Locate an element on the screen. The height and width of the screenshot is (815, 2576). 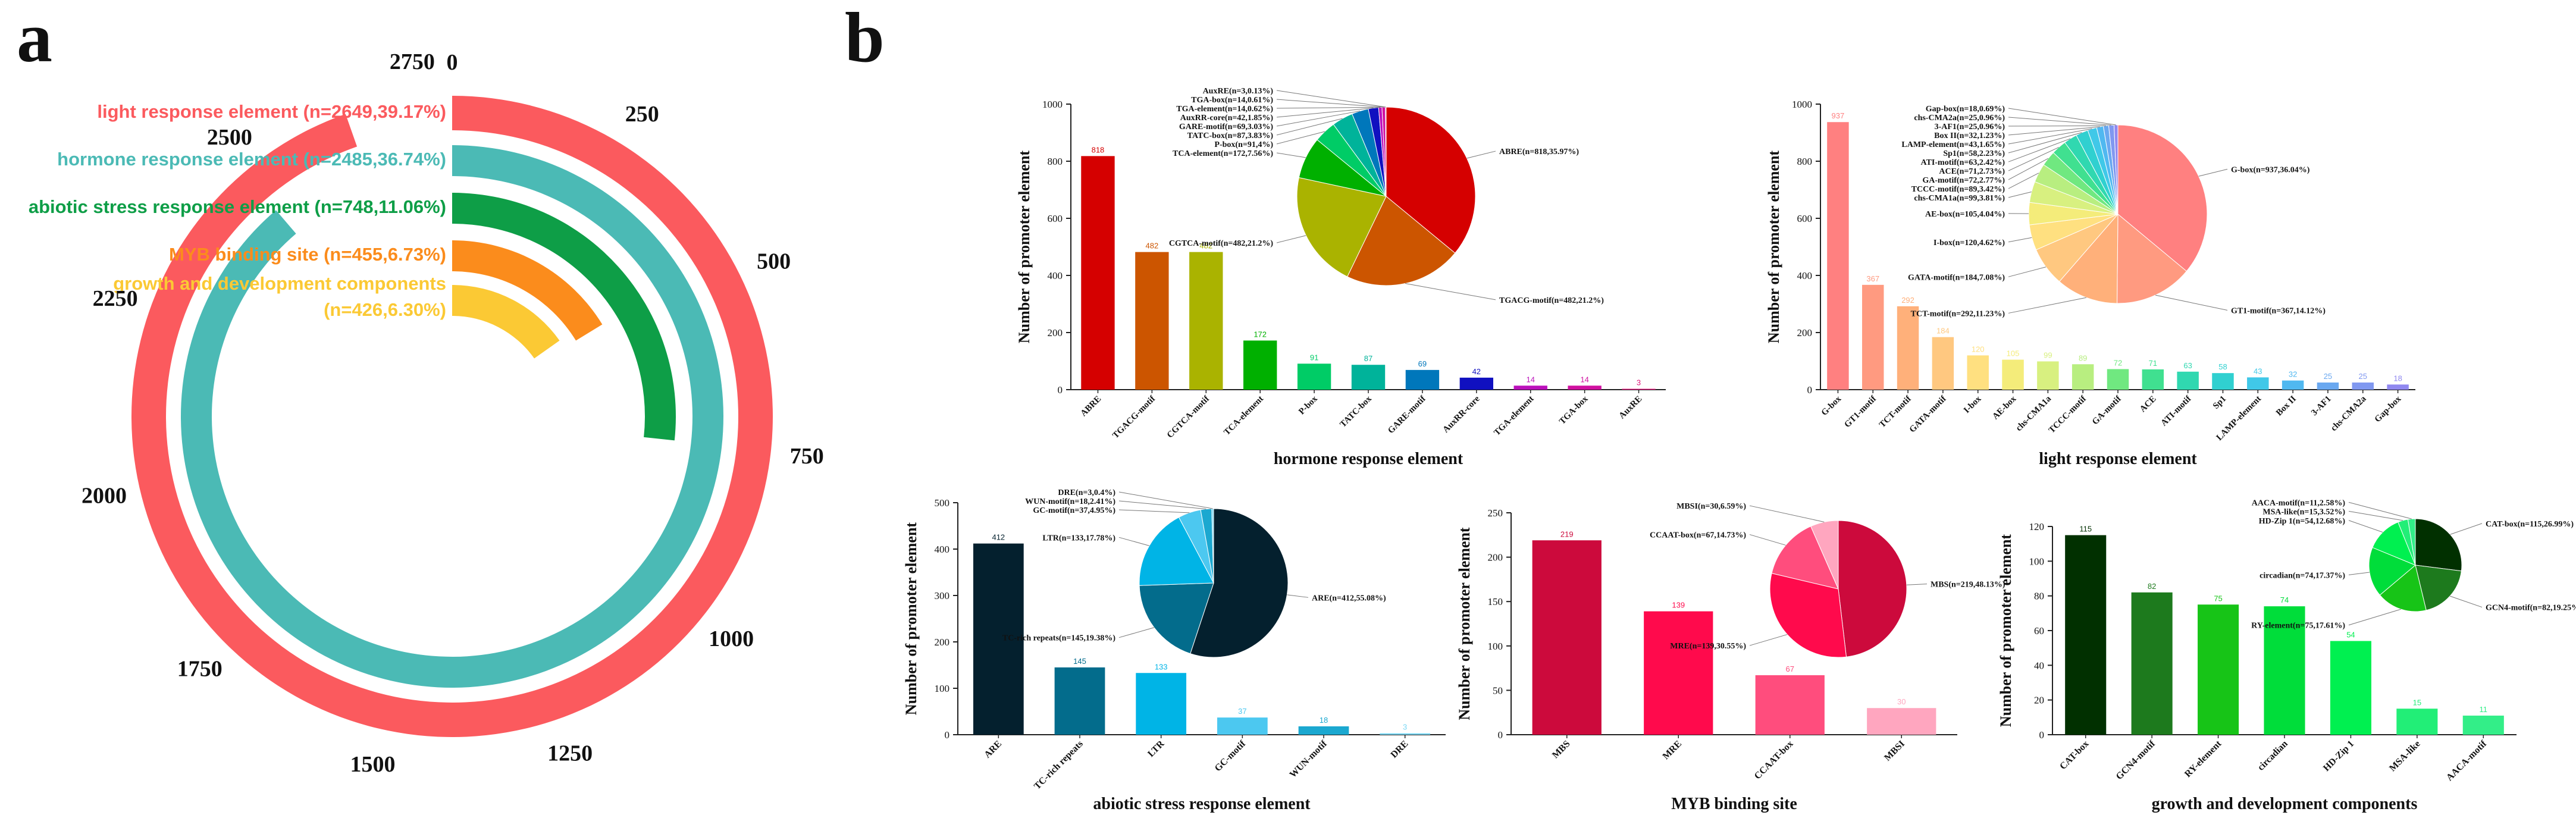
x-tick-label: LTR is located at coordinates (1156, 748).